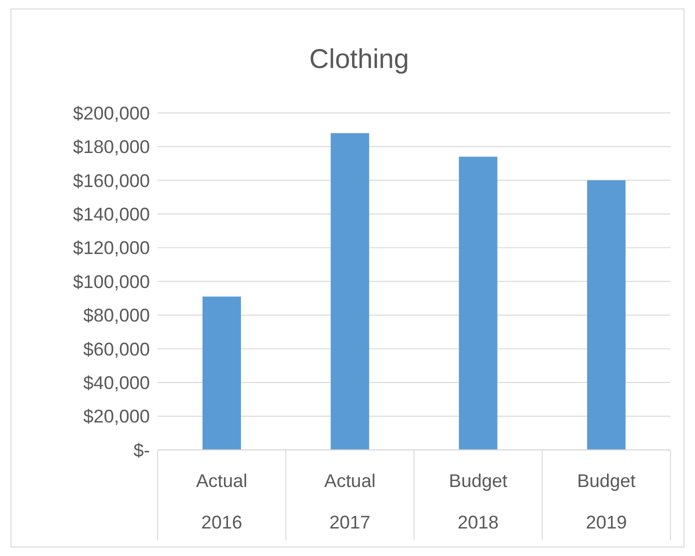  What do you see at coordinates (141, 449) in the screenshot?
I see `y-tick-label: $-` at bounding box center [141, 449].